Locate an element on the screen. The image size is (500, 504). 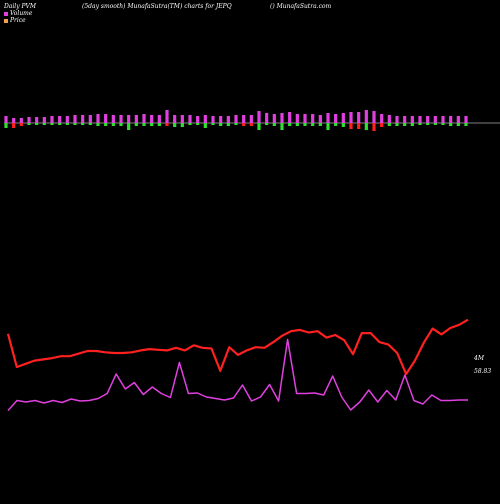
volume-line is located at coordinates (237, 375).